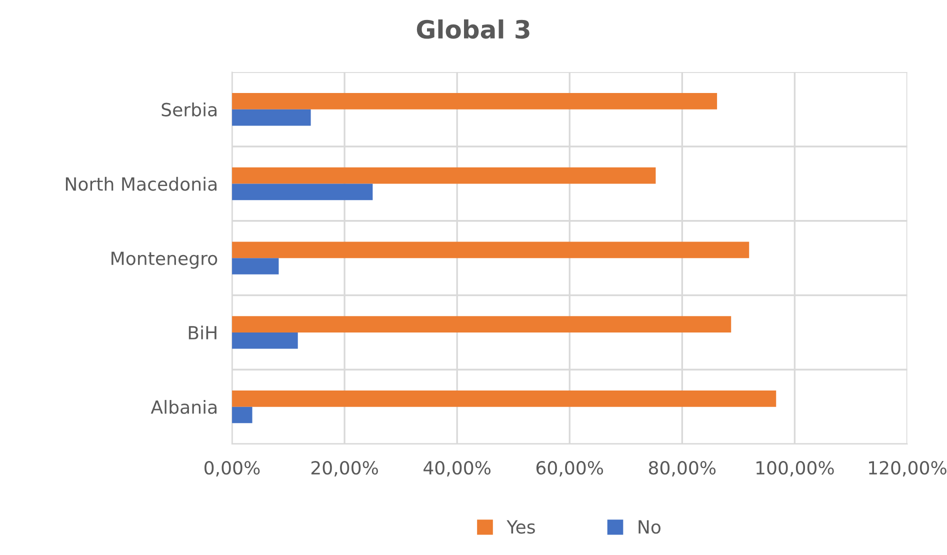  What do you see at coordinates (183, 407) in the screenshot?
I see `y-tick-label: Albania` at bounding box center [183, 407].